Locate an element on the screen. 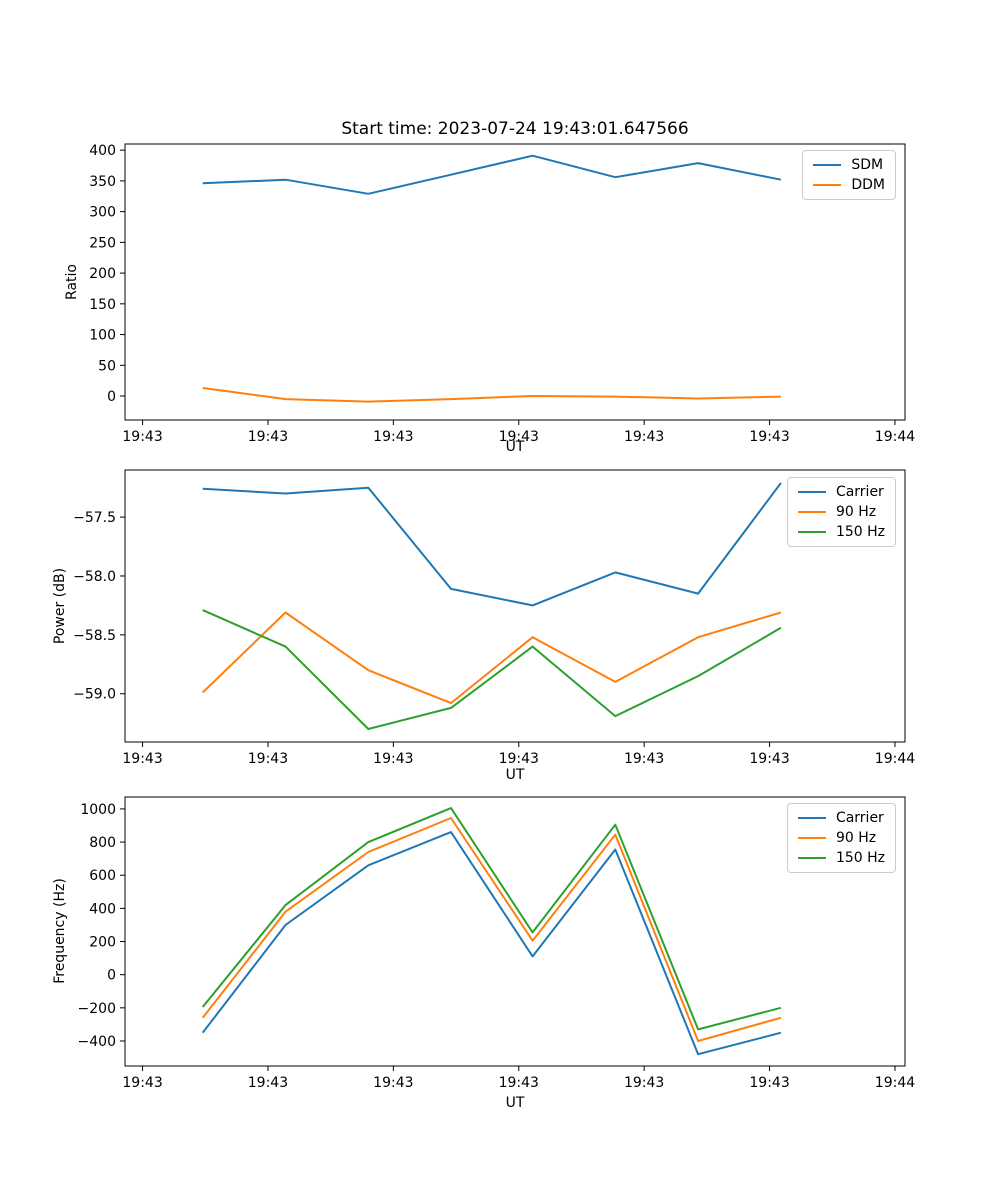  legend-frequency: Carrier 90 Hz 150 Hz is located at coordinates (841, 838).